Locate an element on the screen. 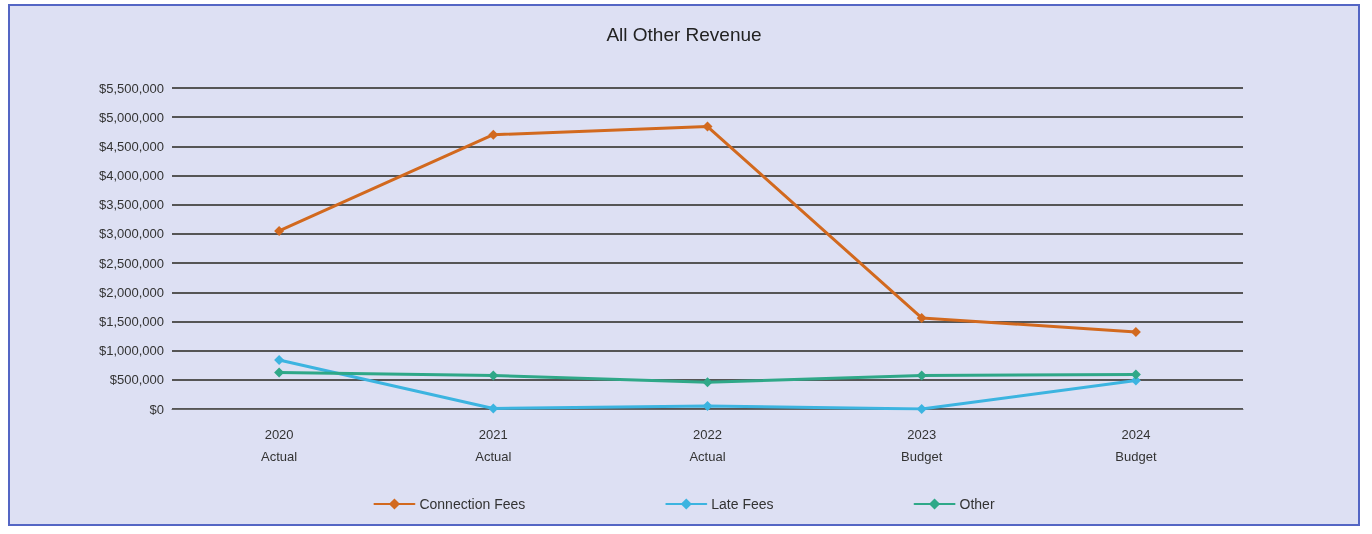 The height and width of the screenshot is (534, 1372). legend-label: Late Fees is located at coordinates (742, 504).